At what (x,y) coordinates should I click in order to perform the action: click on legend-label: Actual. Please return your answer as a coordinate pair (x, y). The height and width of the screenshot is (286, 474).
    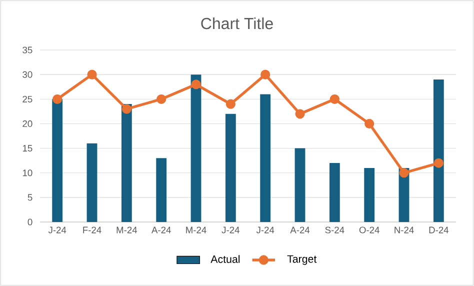
    Looking at the image, I should click on (225, 259).